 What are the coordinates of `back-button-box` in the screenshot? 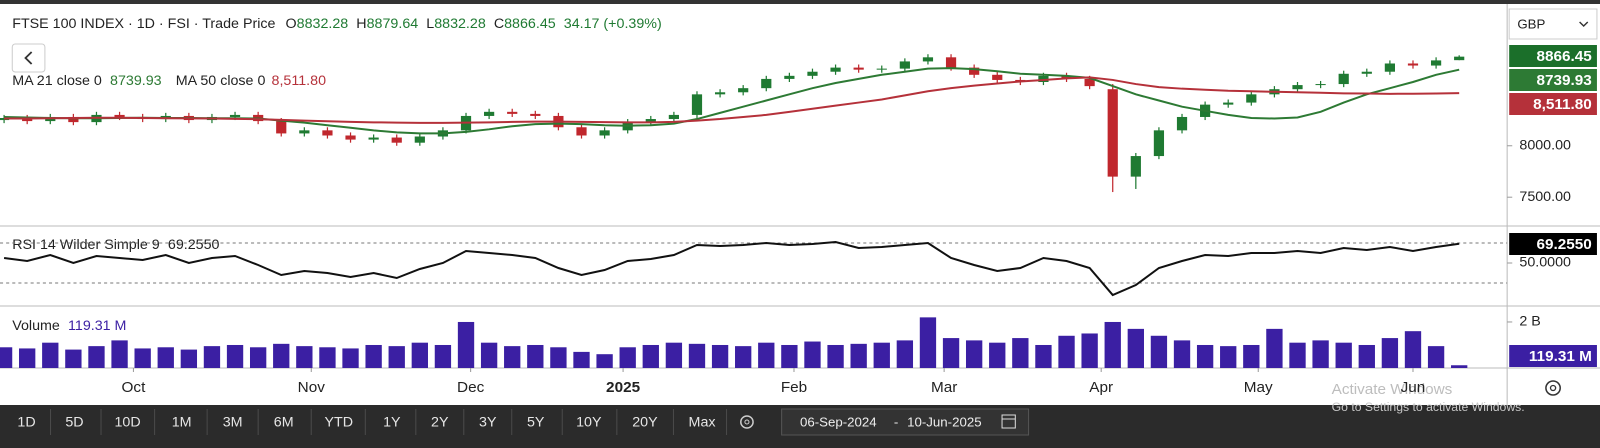 It's located at (28, 58).